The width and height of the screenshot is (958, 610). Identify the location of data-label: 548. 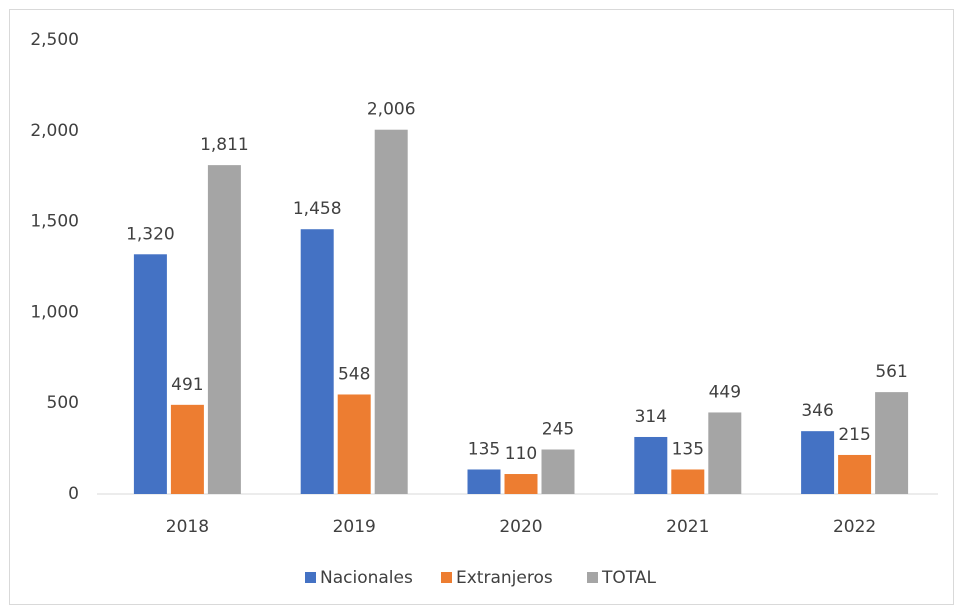
(354, 374).